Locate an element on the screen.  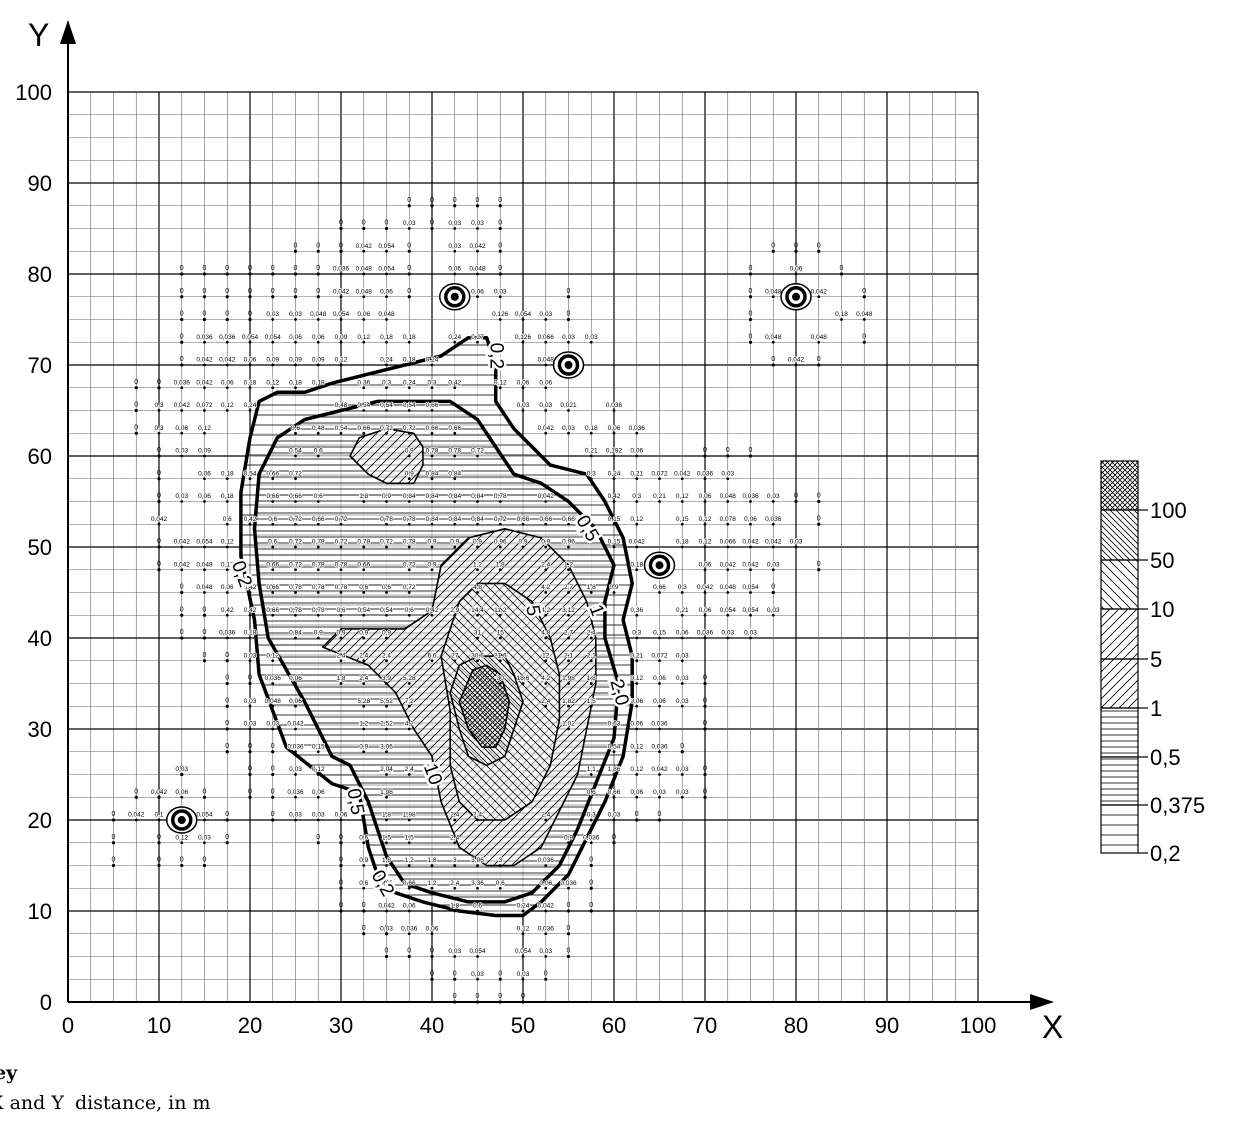
sample-value: 0,9 is located at coordinates (386, 633).